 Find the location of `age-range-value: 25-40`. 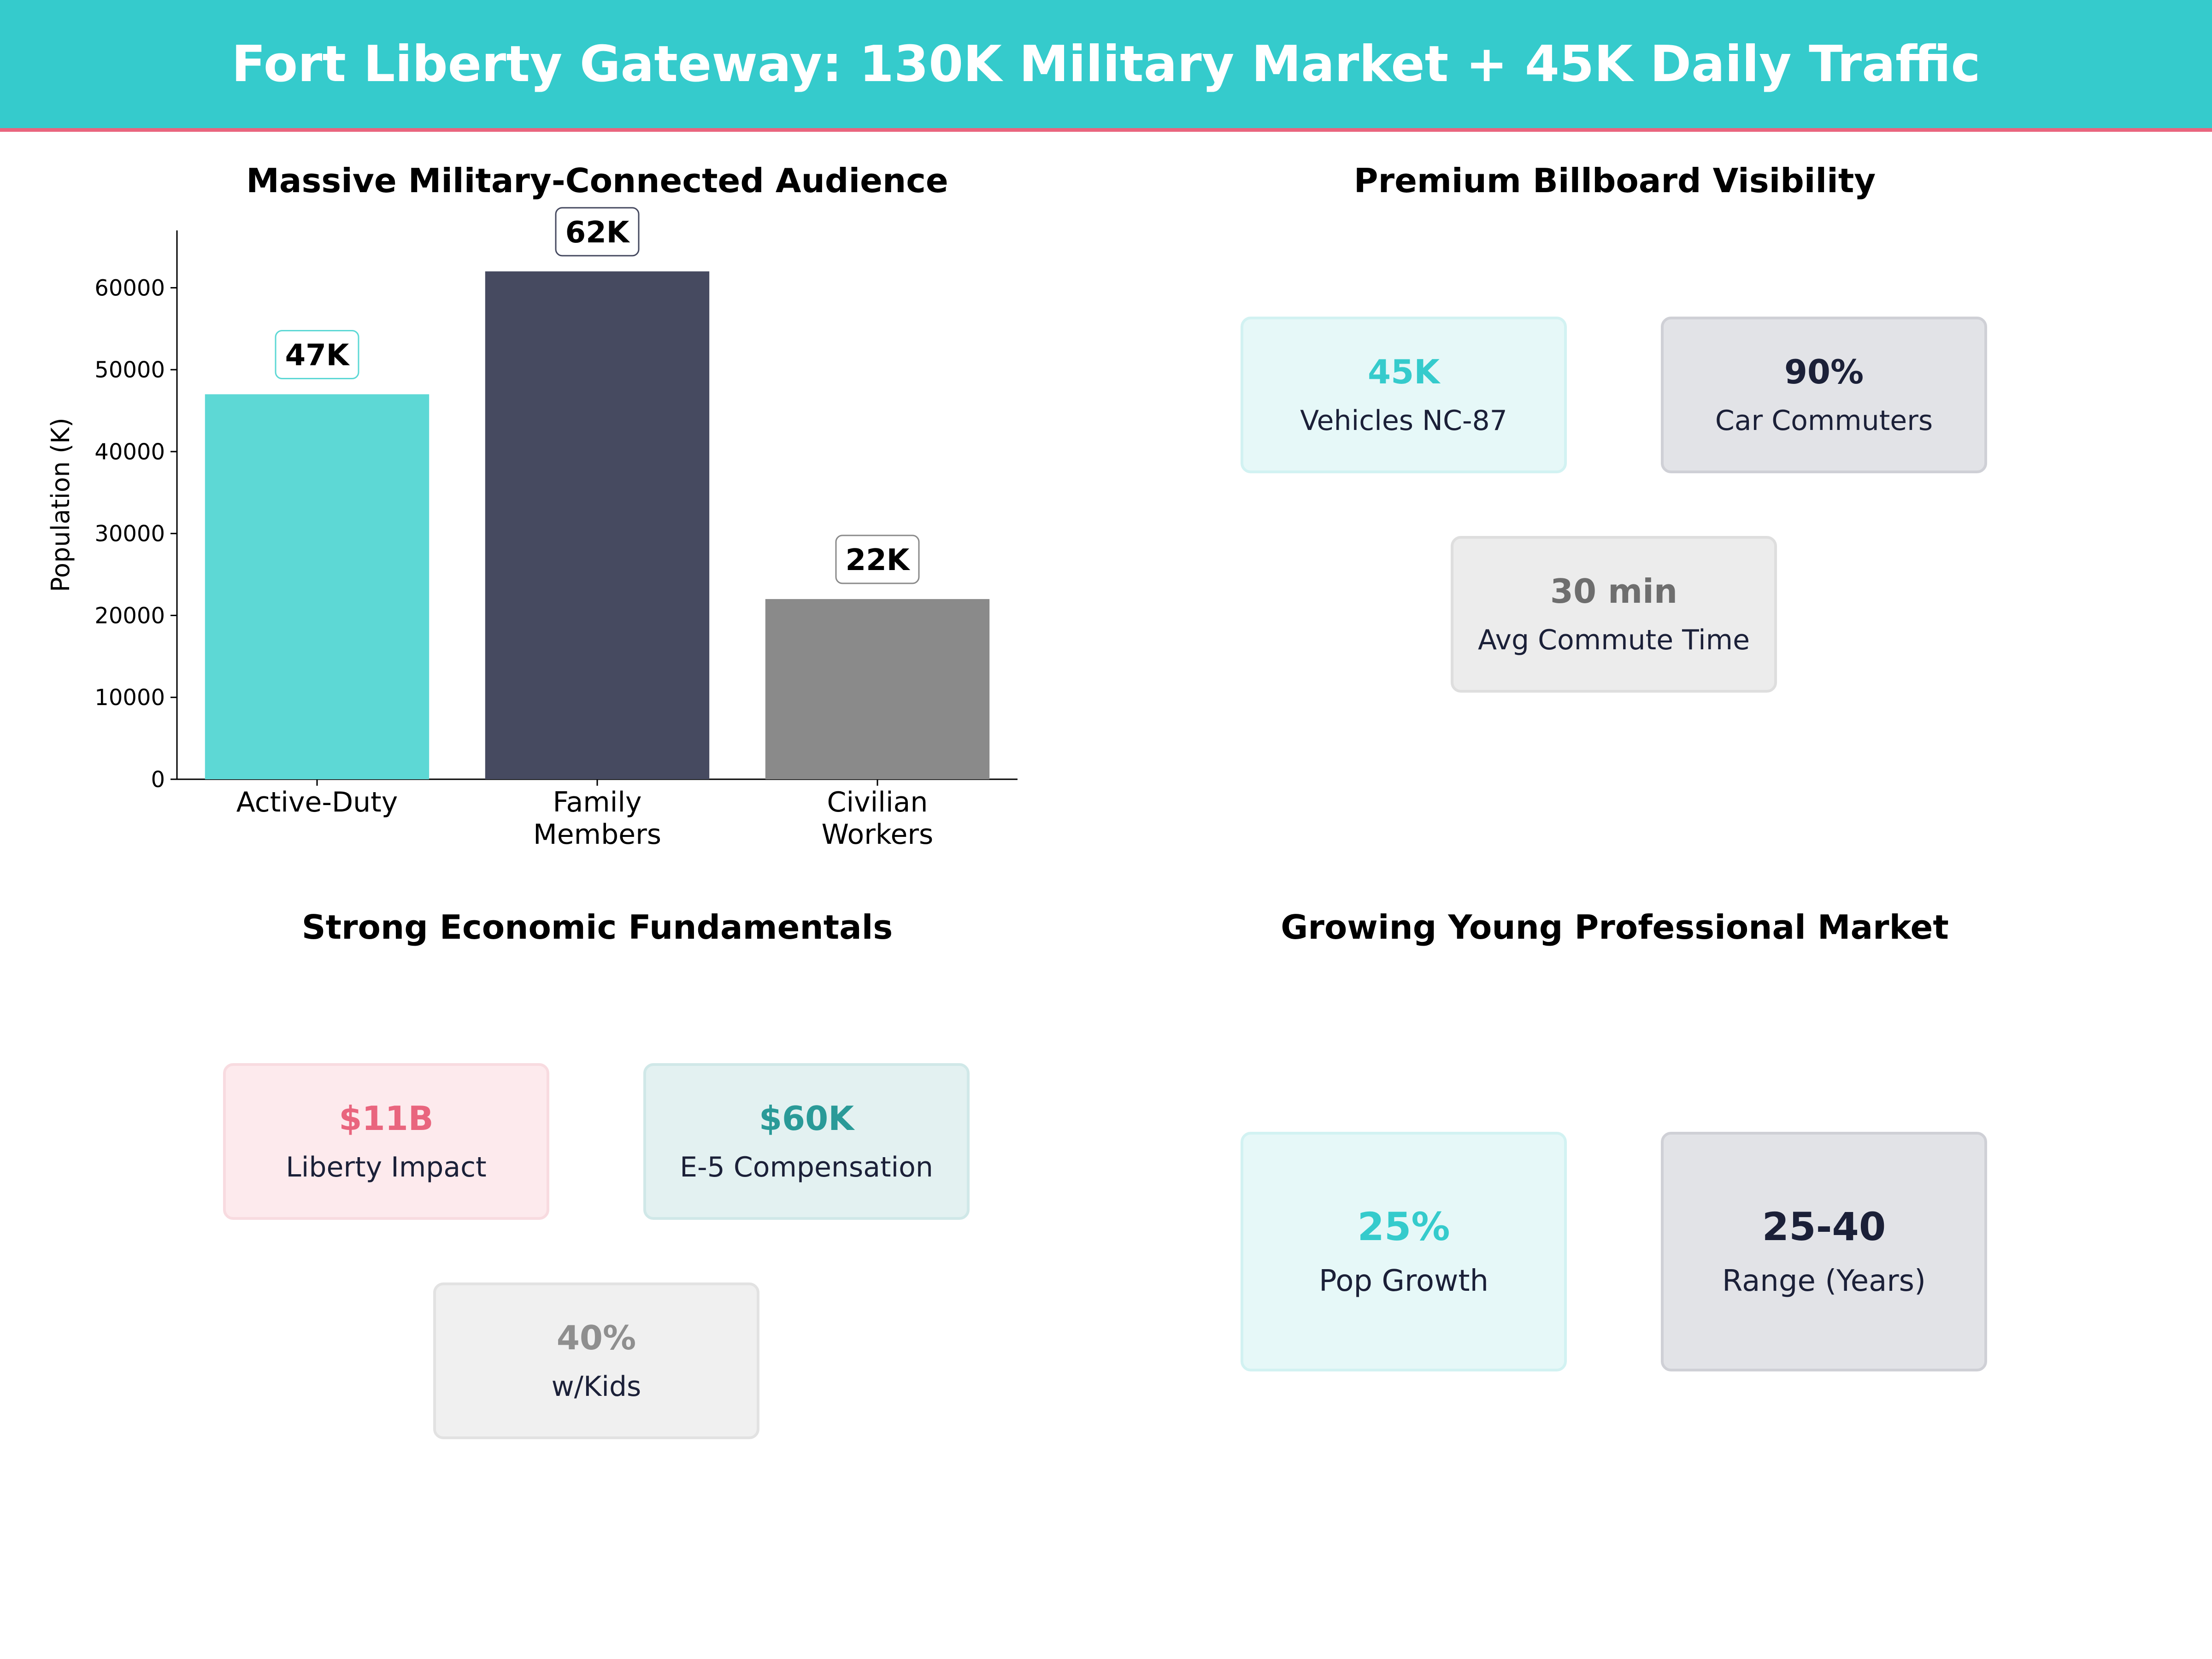

age-range-value: 25-40 is located at coordinates (1824, 1226).